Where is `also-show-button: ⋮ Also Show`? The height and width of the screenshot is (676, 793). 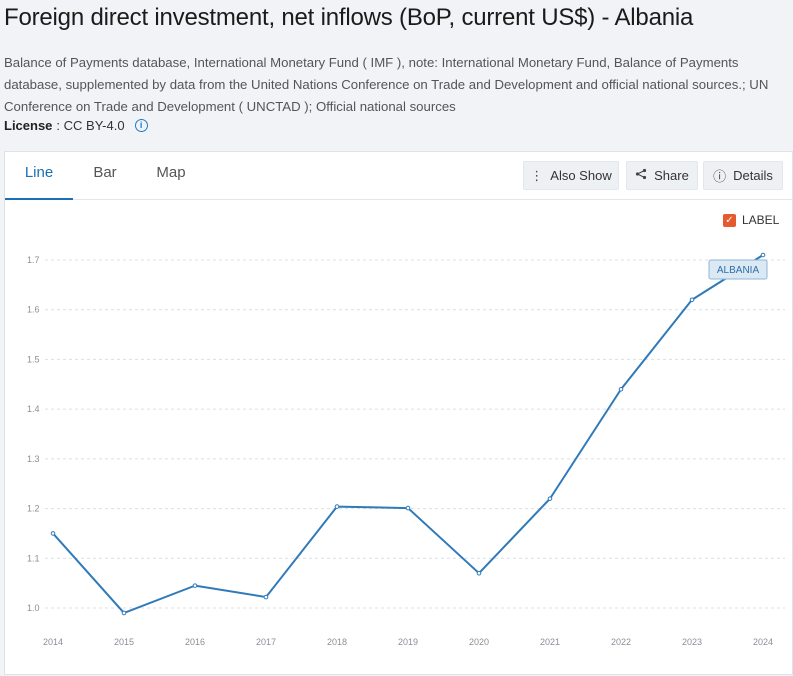 also-show-button: ⋮ Also Show is located at coordinates (571, 175).